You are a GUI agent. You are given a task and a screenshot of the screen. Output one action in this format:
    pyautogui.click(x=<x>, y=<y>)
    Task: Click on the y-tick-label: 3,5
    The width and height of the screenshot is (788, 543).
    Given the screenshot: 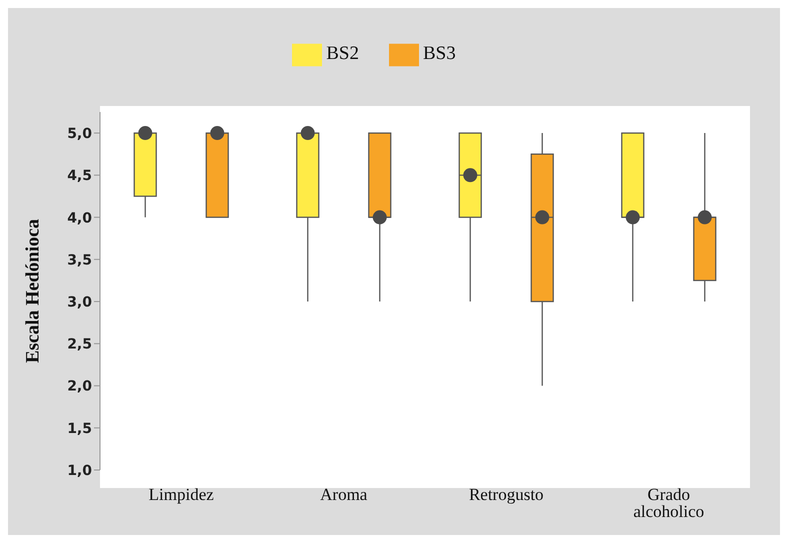 What is the action you would take?
    pyautogui.click(x=79, y=260)
    